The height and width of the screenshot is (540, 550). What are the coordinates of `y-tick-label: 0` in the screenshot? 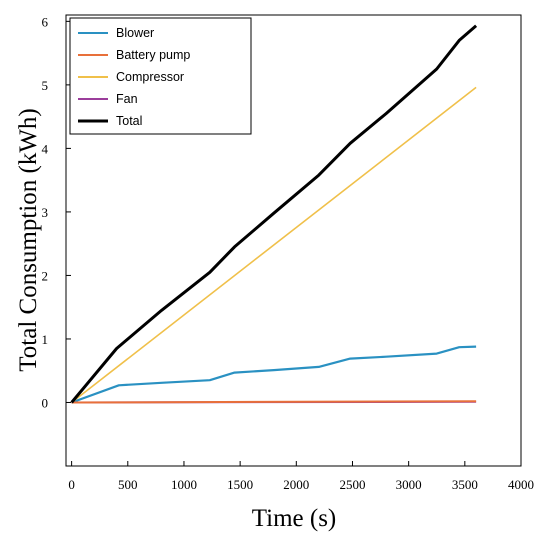 It's located at (45, 402).